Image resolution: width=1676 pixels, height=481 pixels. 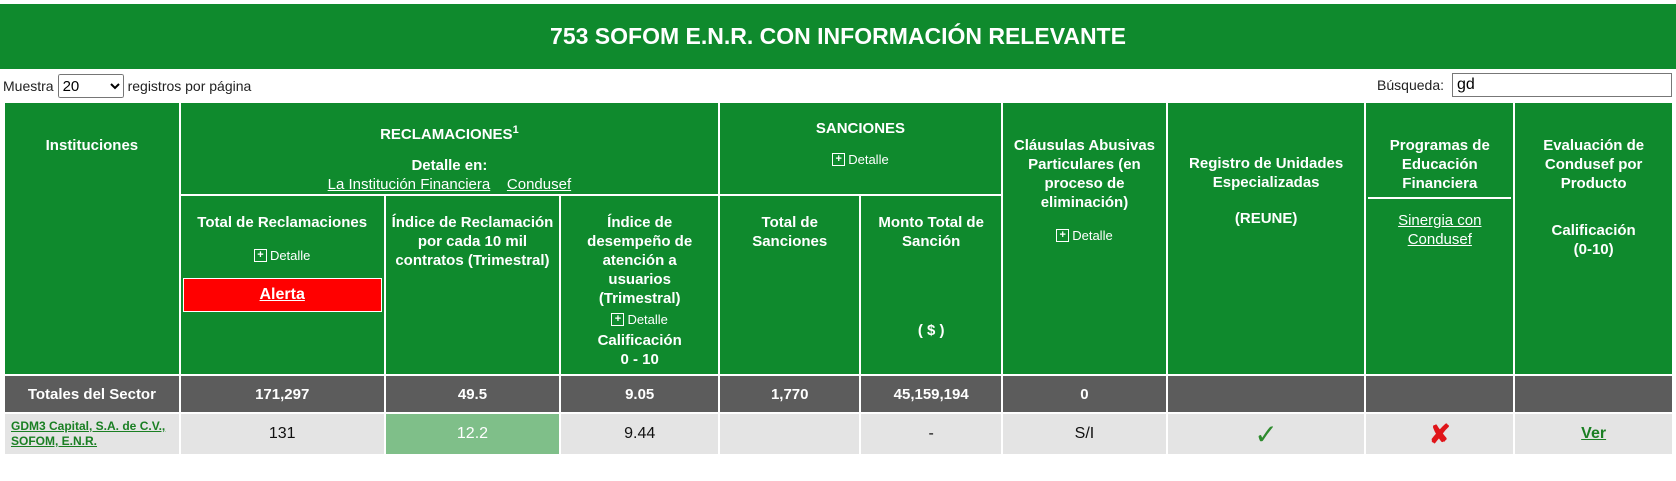 I want to click on link-sinergia: Sinergia con Condusef, so click(x=1440, y=230).